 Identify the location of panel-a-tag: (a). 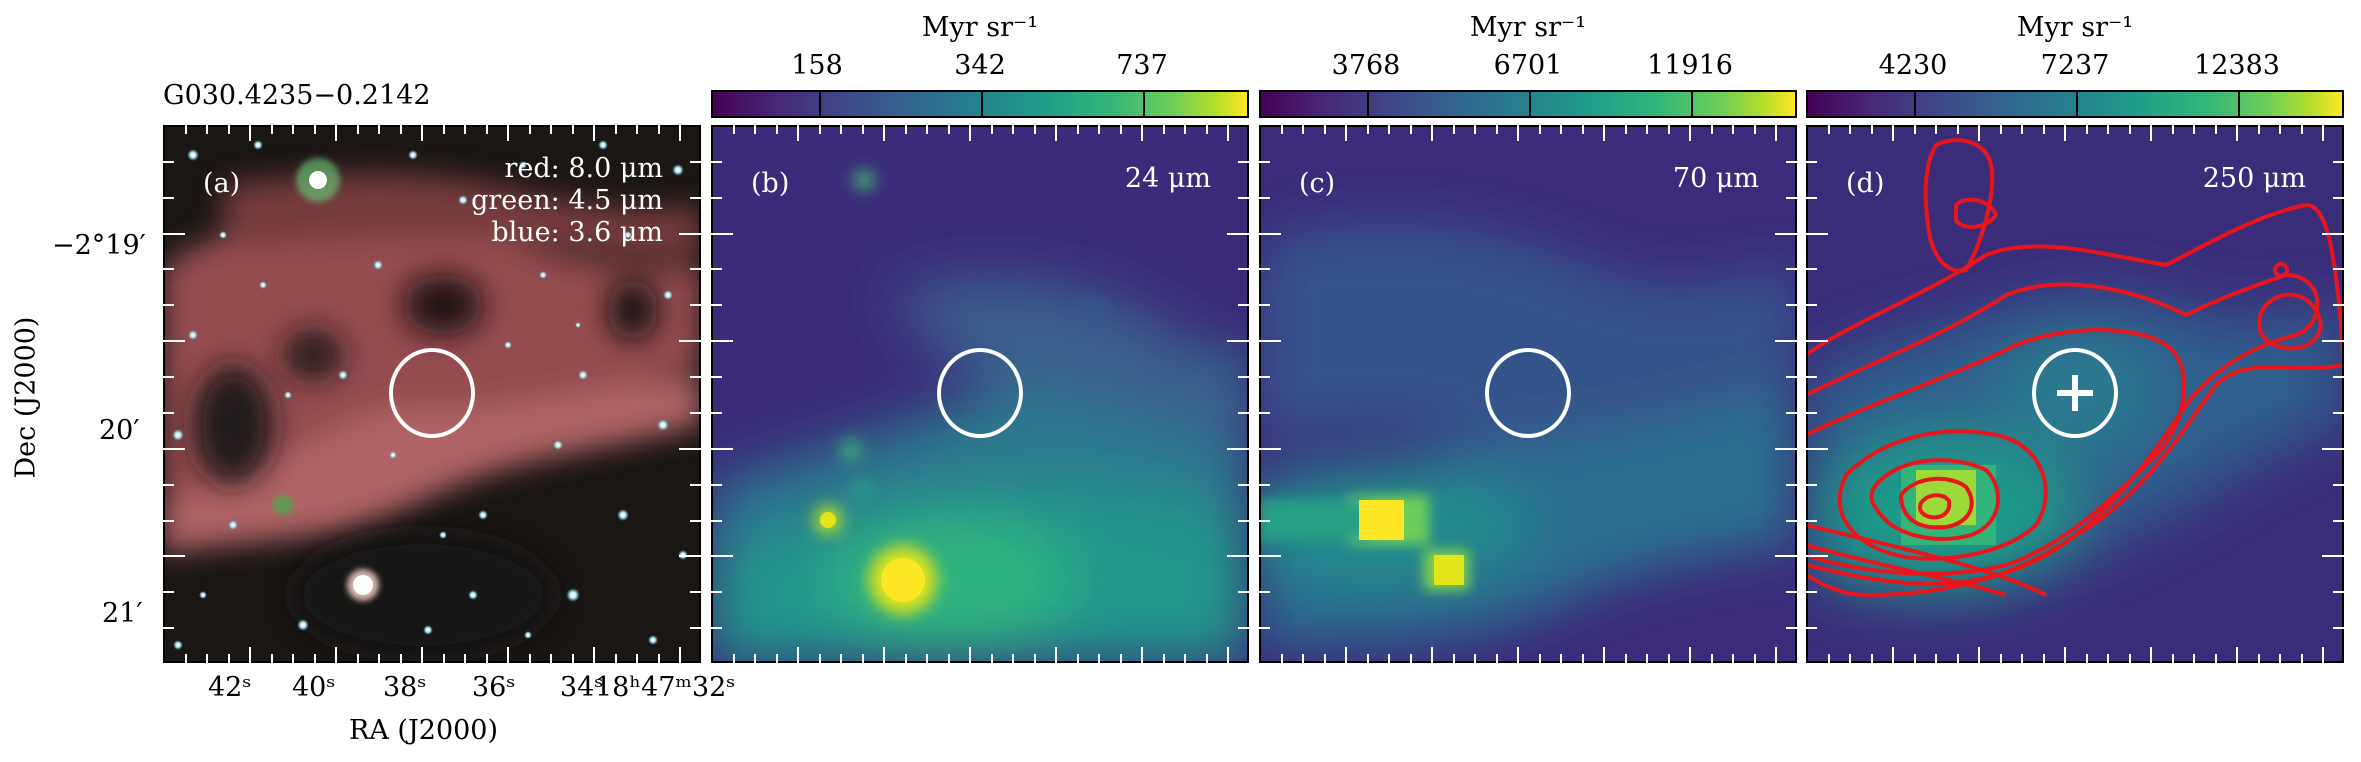
(222, 183).